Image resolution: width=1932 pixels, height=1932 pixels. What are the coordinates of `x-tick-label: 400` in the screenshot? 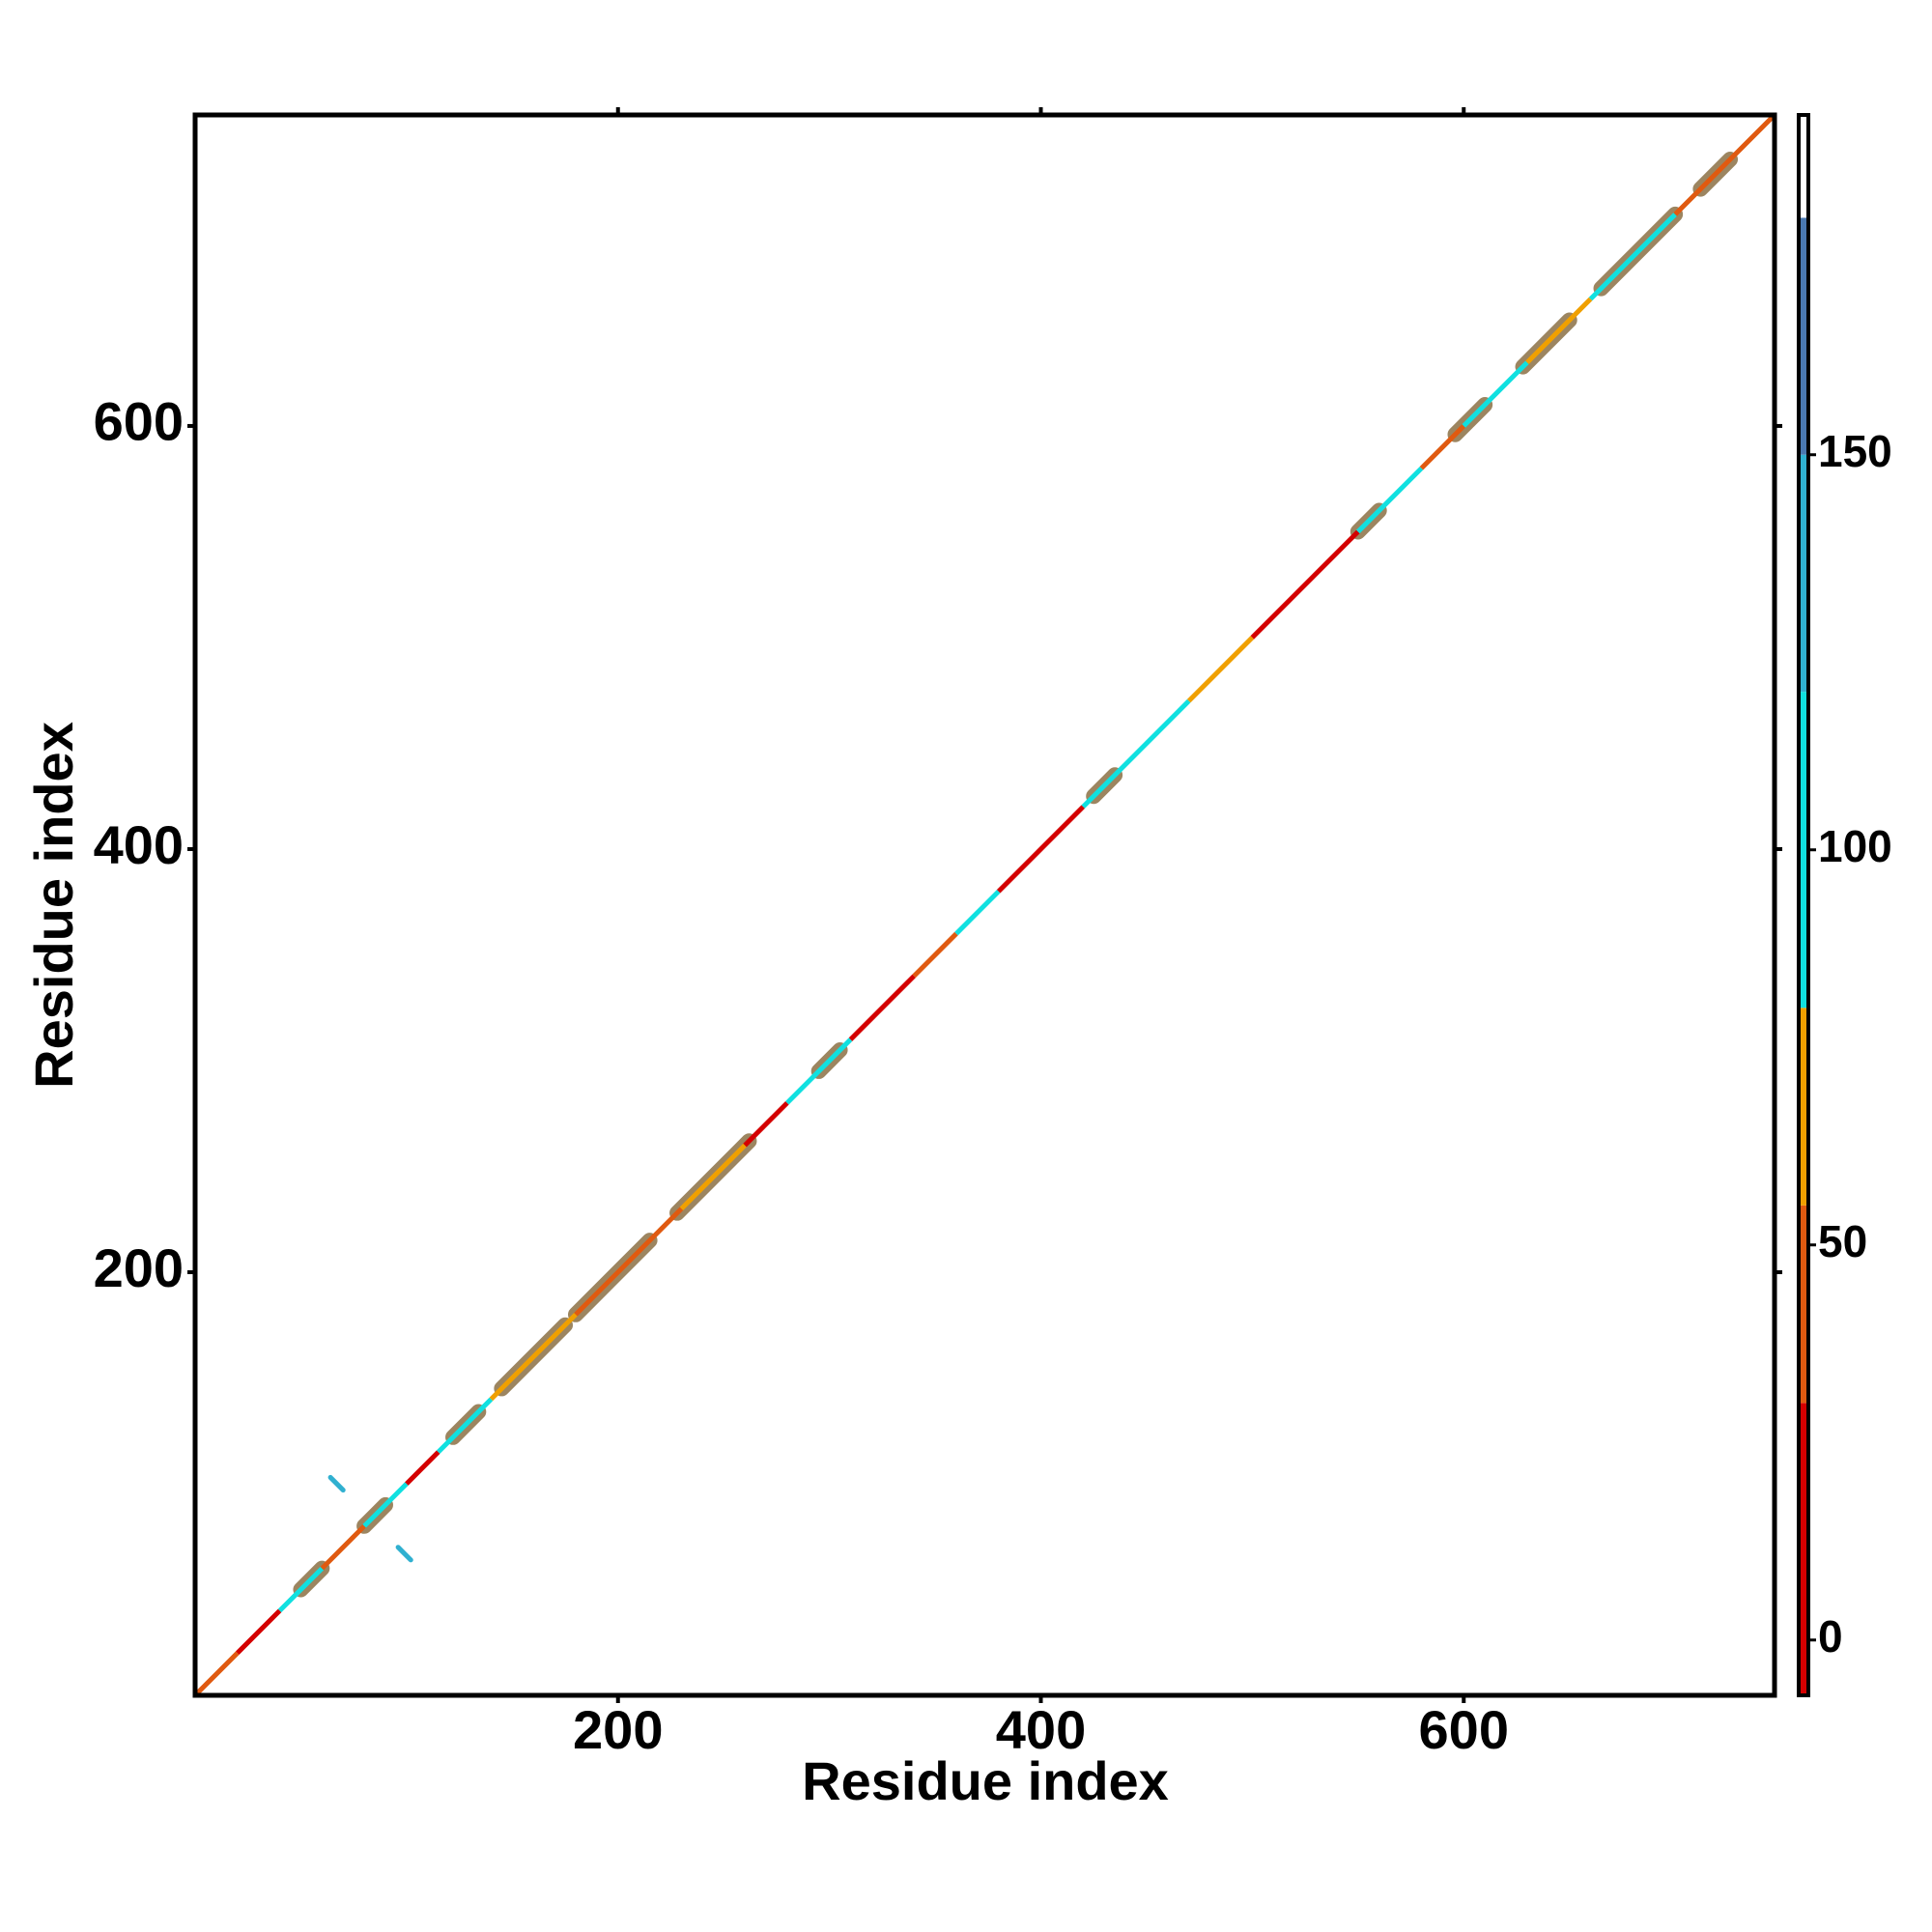 It's located at (1041, 1729).